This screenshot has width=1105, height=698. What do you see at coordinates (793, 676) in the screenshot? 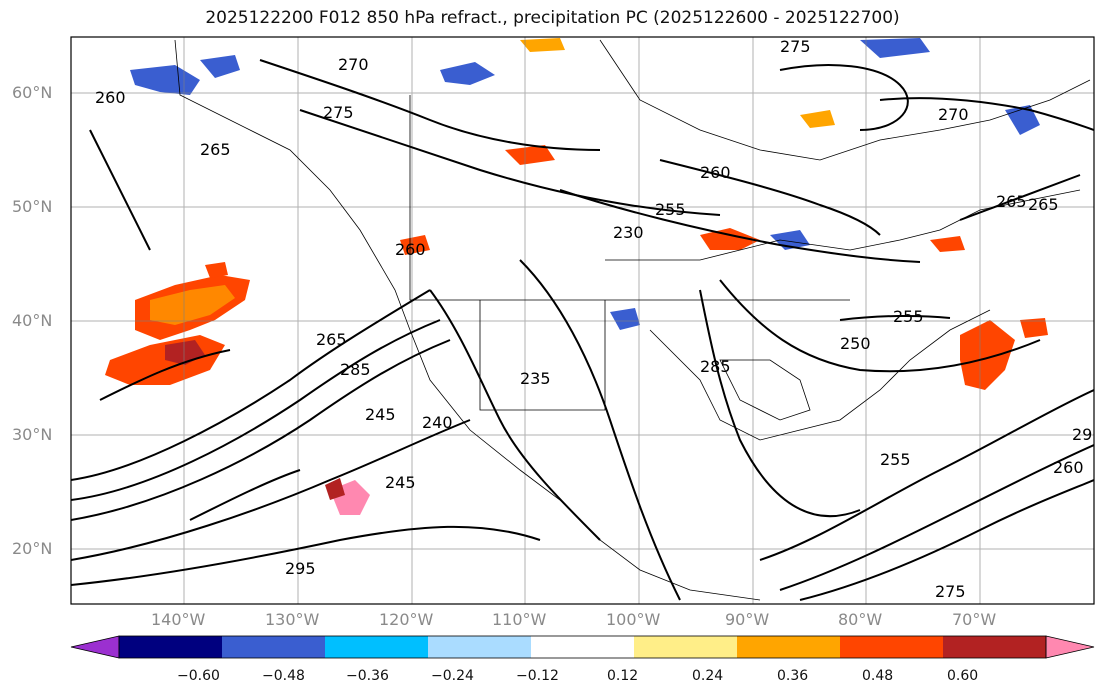
I see `colorbar-tick-label: 0.36` at bounding box center [793, 676].